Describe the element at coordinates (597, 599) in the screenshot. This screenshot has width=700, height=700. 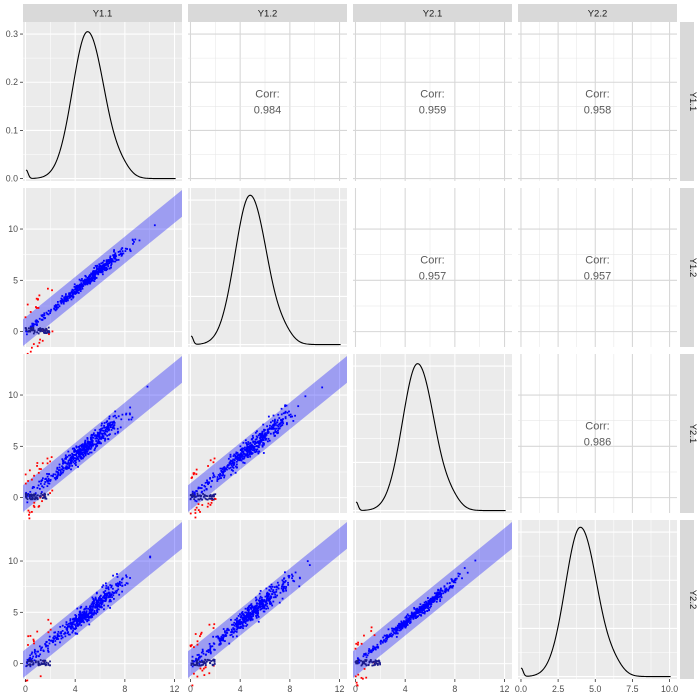
I see `panel-Y2.2-Y2.2` at that location.